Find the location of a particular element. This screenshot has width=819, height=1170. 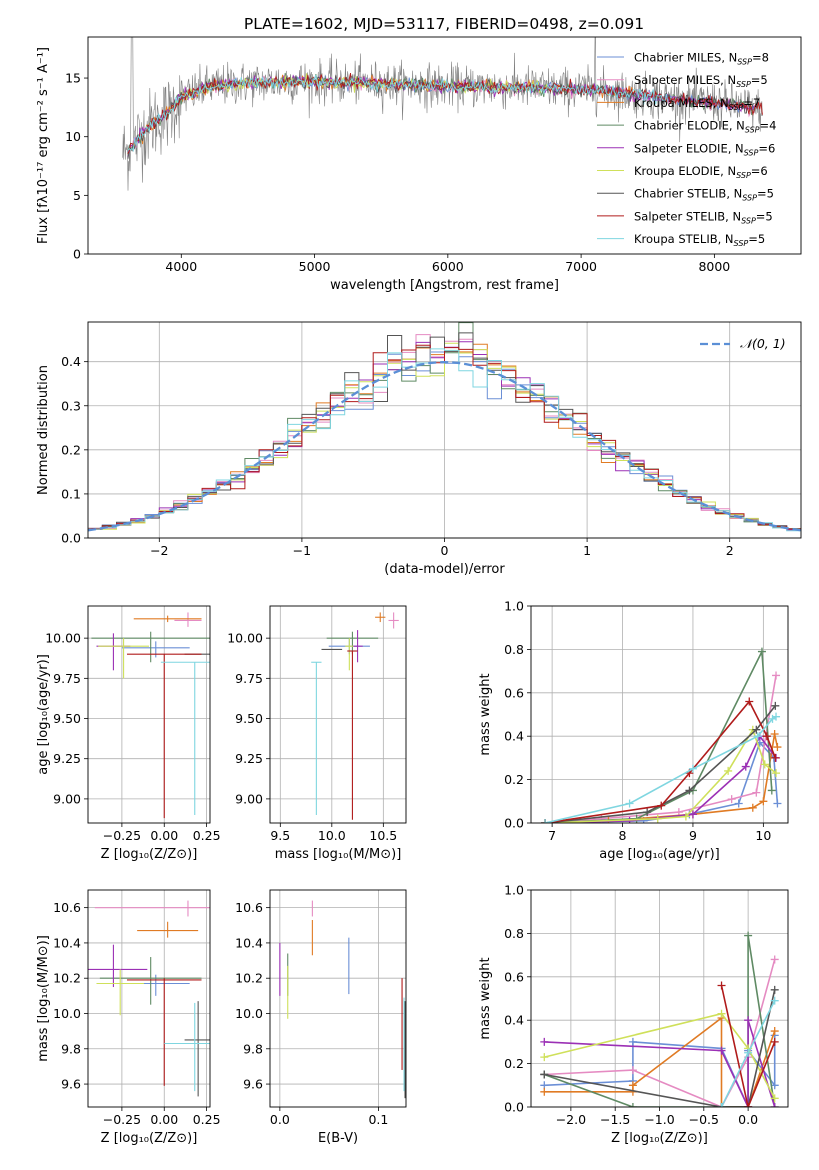

x-tick-label: 5000 is located at coordinates (315, 266).